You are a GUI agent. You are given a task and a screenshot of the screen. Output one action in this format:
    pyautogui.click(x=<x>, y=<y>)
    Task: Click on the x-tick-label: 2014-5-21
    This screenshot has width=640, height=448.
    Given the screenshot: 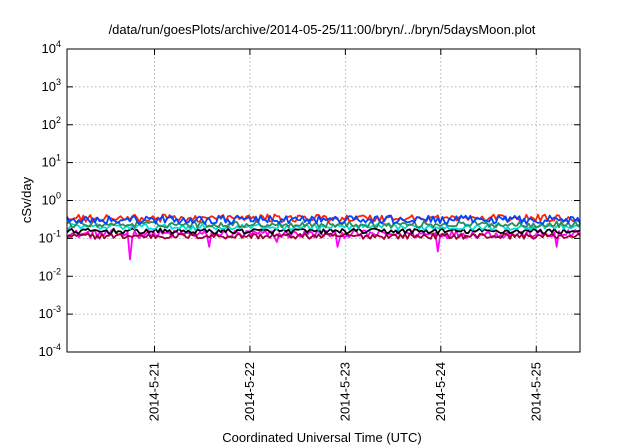 What is the action you would take?
    pyautogui.click(x=153, y=391)
    